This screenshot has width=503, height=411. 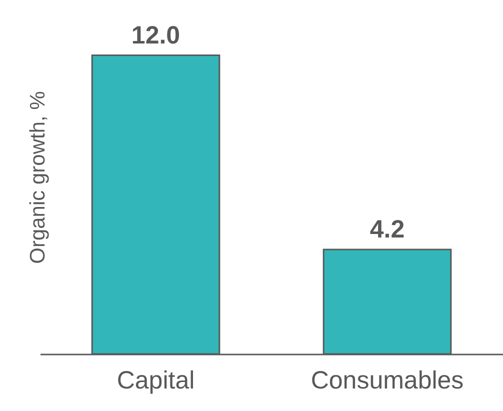 I want to click on x-tick-label: Capital, so click(x=155, y=380).